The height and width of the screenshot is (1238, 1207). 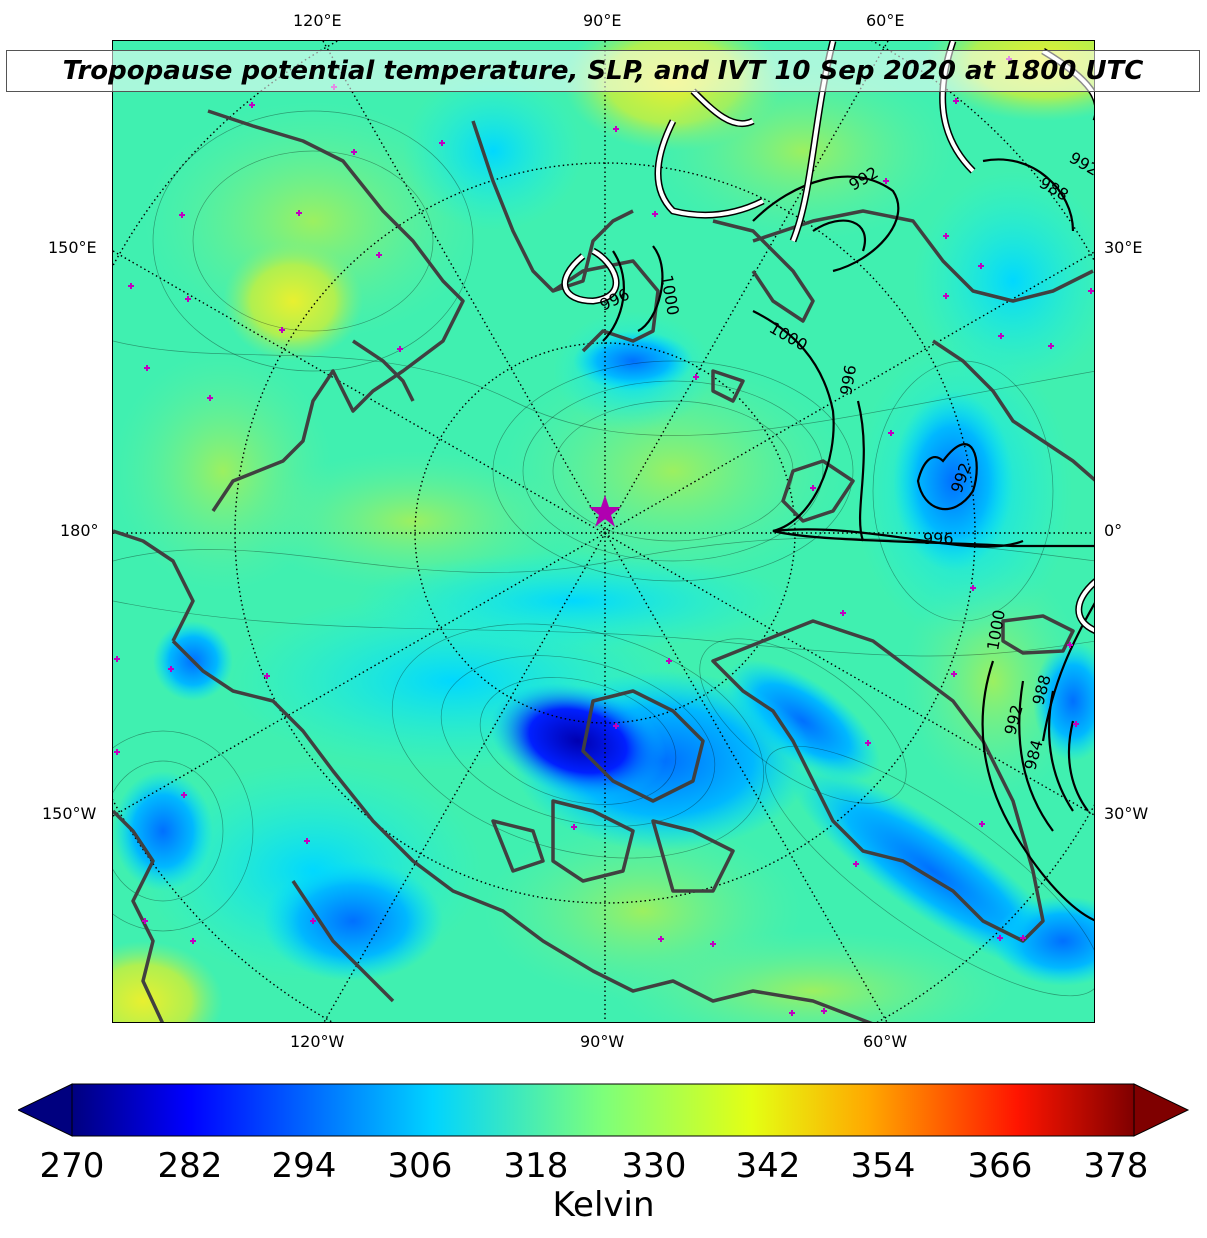 I want to click on colorbar-tick: 354, so click(x=883, y=1166).